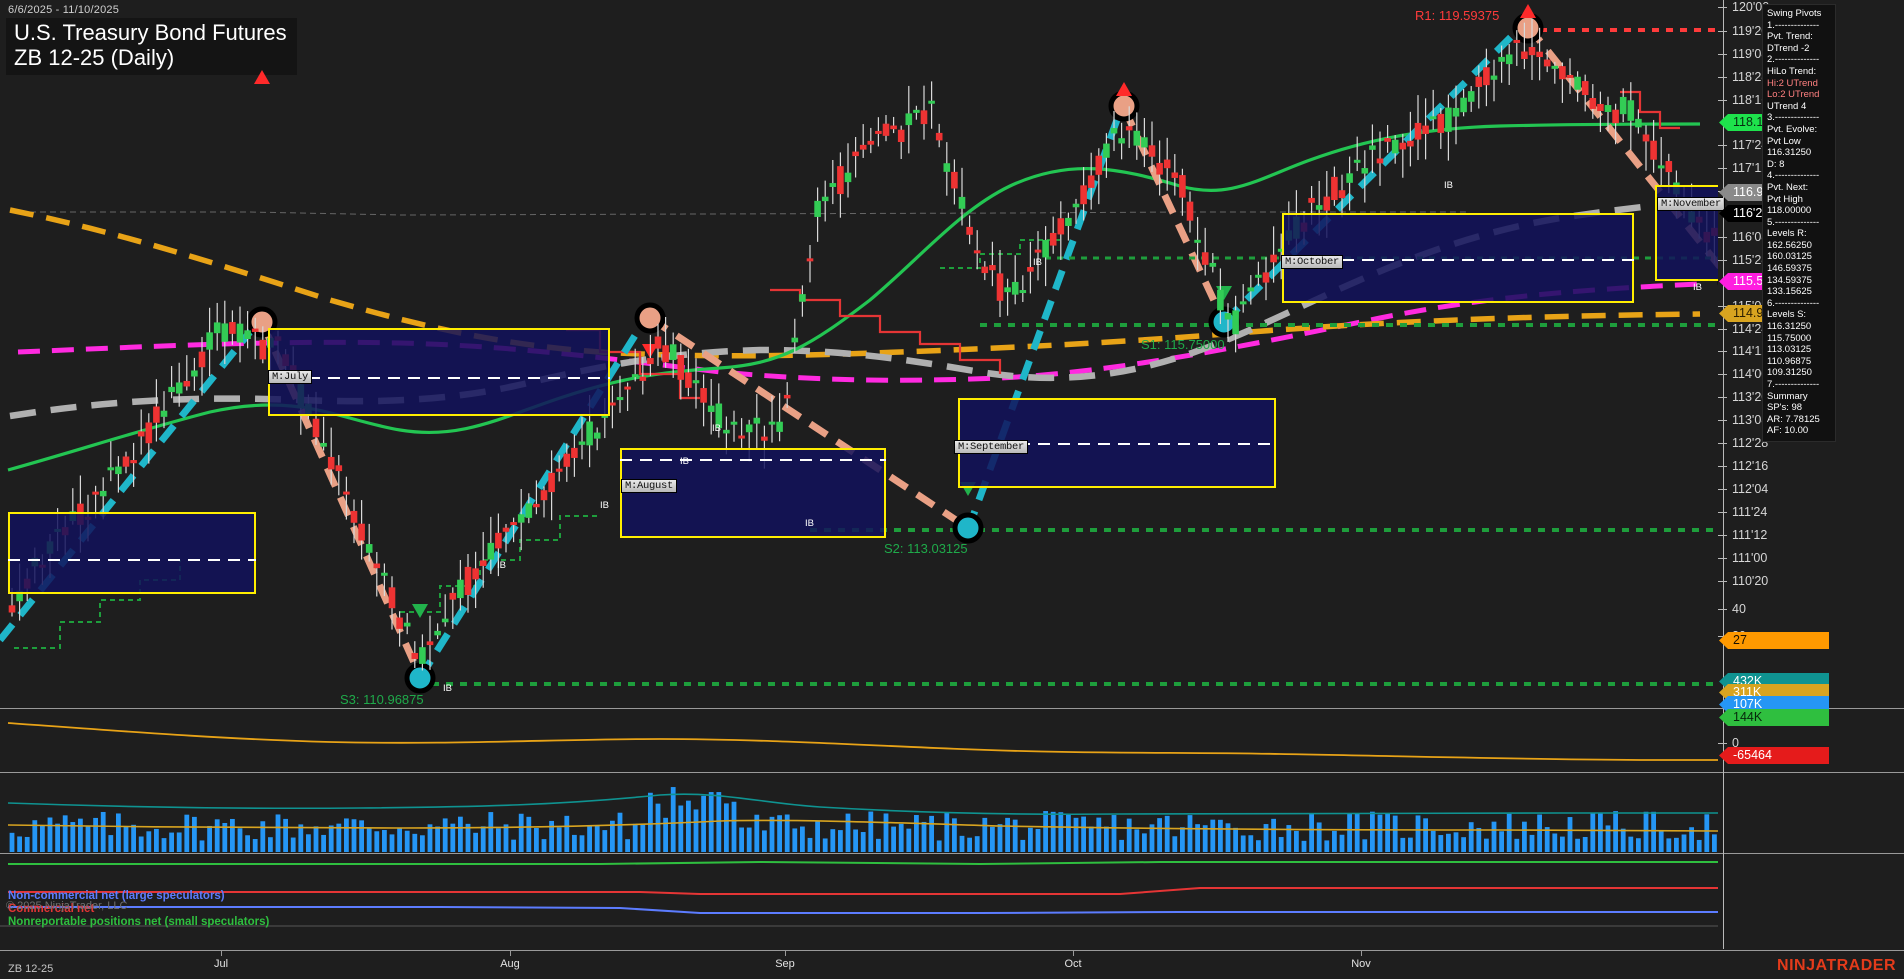 This screenshot has width=1904, height=979. I want to click on cot-legend-noncommercial: Non-commercial net (large speculators), so click(116, 896).